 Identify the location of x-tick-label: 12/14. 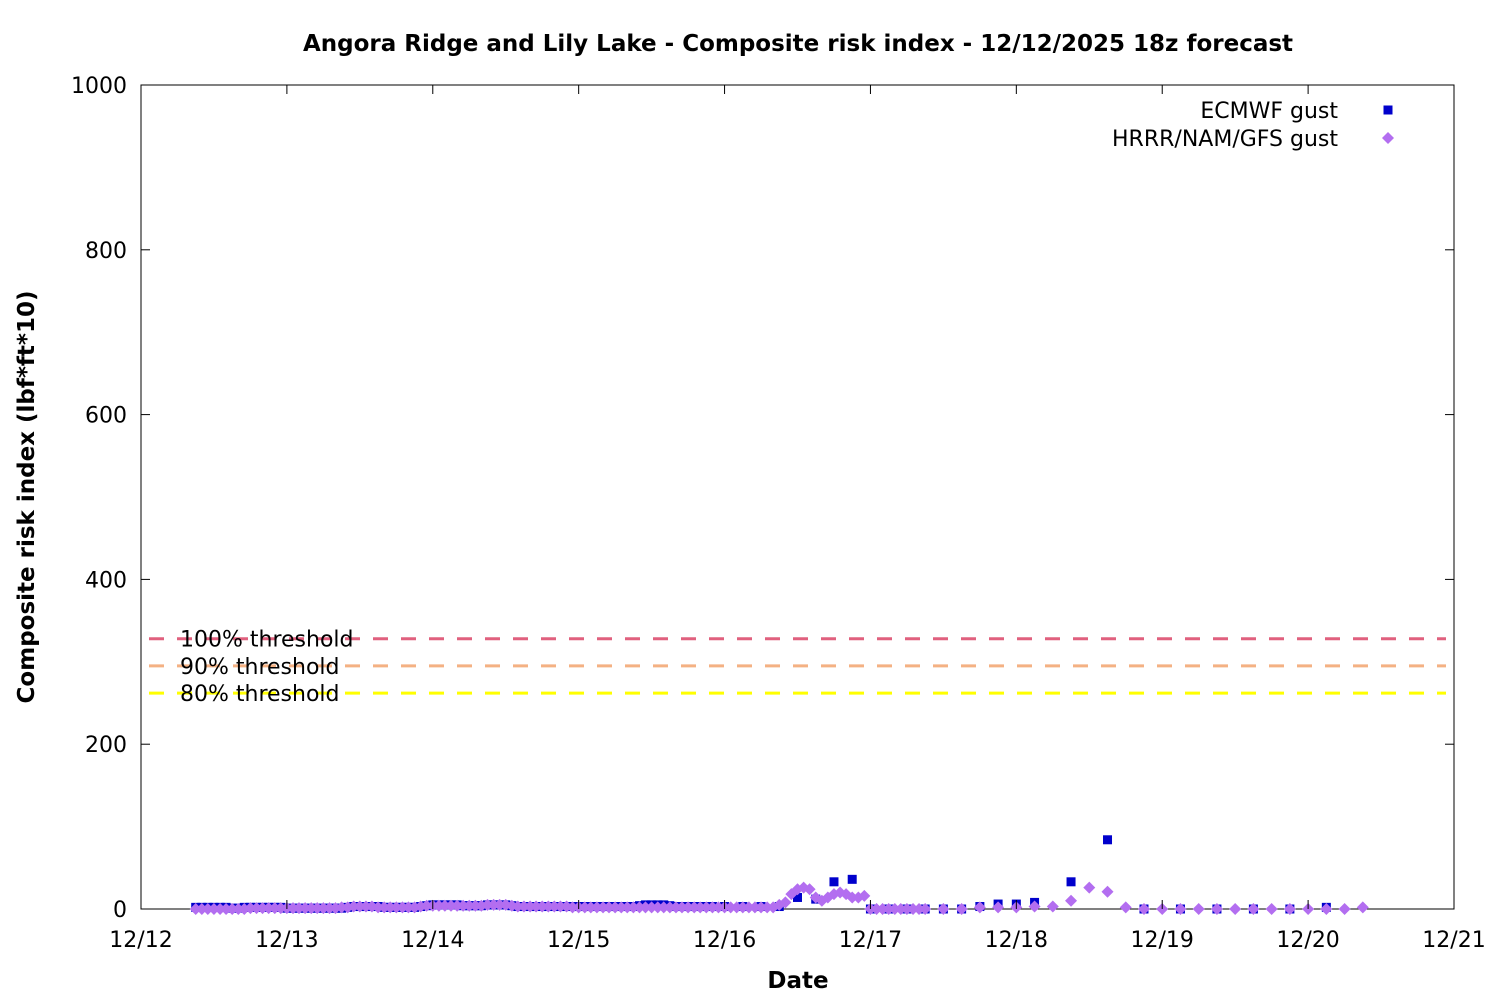
(432, 940).